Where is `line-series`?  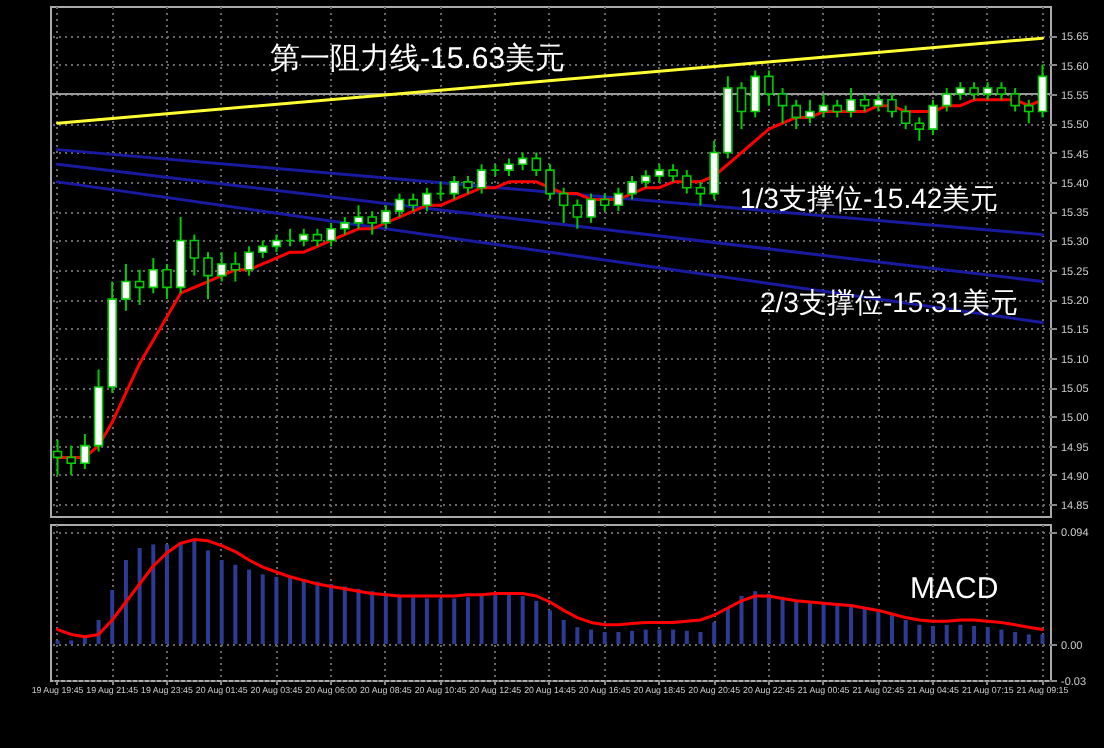 line-series is located at coordinates (550, 588).